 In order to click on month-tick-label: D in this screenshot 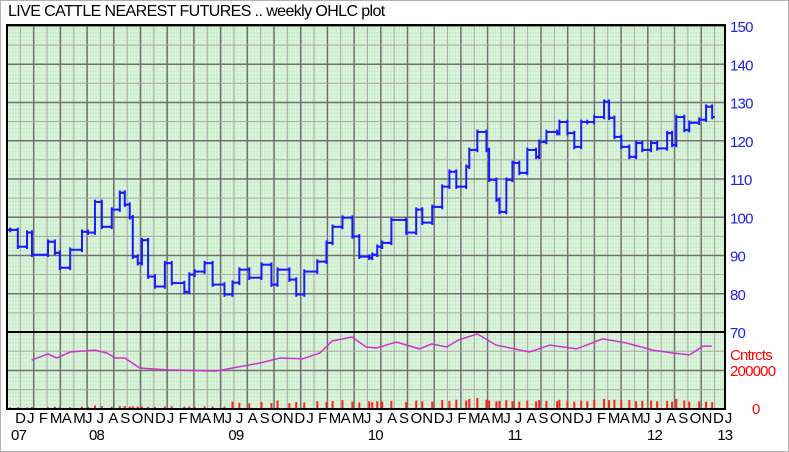, I will do `click(578, 418)`.